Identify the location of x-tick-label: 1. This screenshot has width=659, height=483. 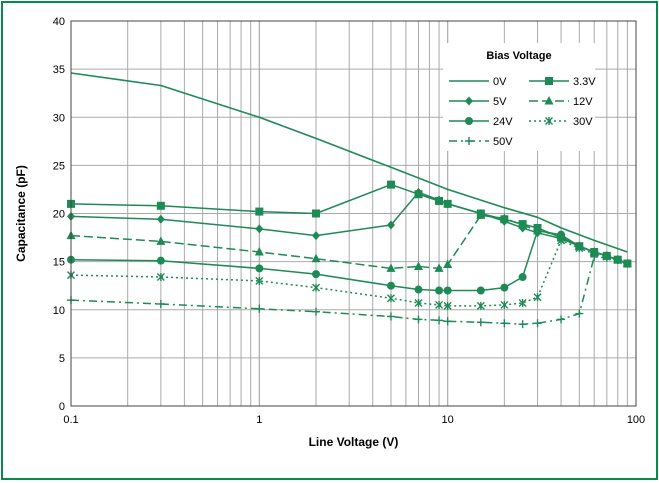
(259, 420).